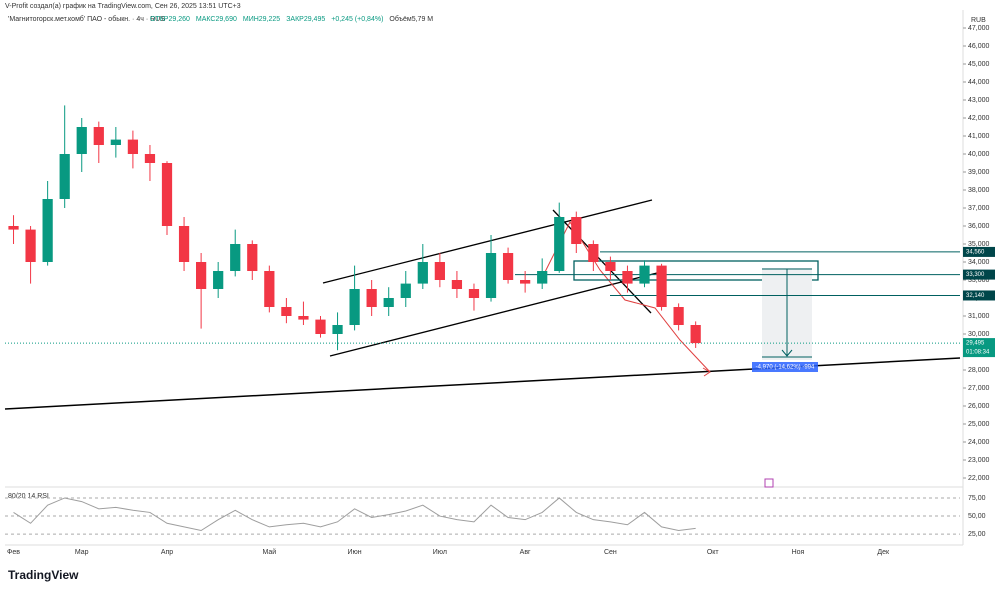 Image resolution: width=1000 pixels, height=593 pixels. Describe the element at coordinates (627, 296) in the screenshot. I see `projection-path` at that location.